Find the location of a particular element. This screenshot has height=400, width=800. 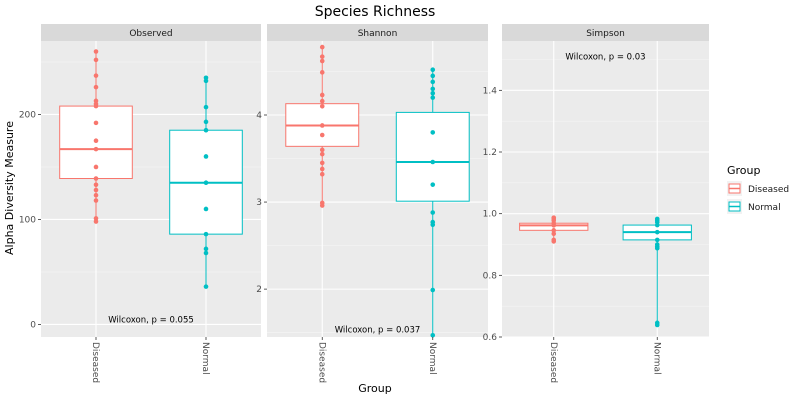

box-simpson-diseased is located at coordinates (554, 229).